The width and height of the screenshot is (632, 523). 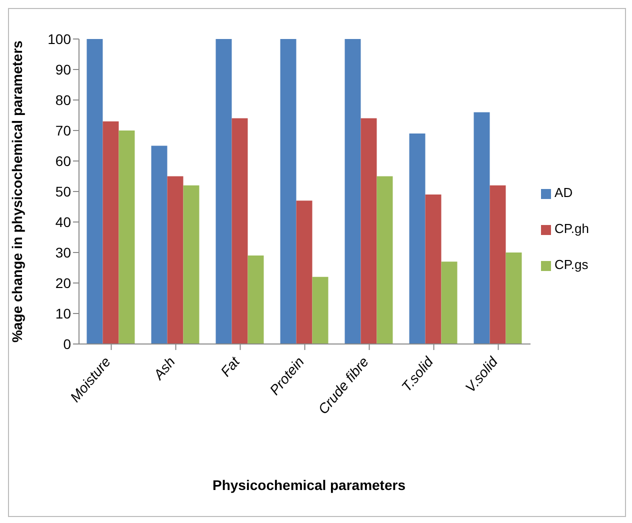 What do you see at coordinates (63, 100) in the screenshot?
I see `y-tick-label: 80` at bounding box center [63, 100].